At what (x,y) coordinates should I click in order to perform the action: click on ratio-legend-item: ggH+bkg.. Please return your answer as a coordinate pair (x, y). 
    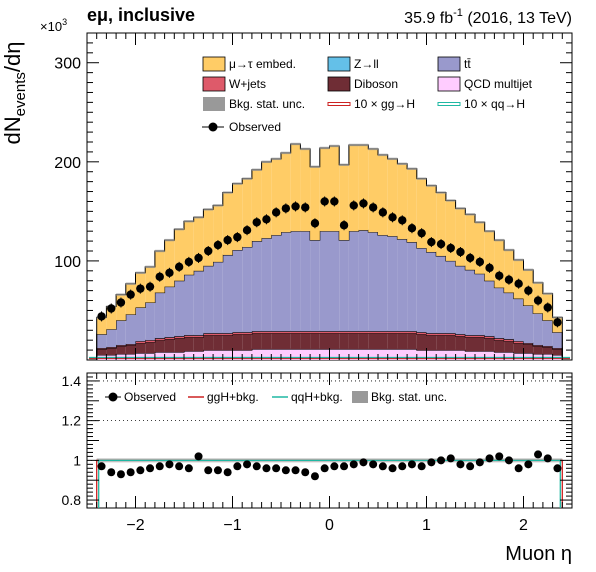
    Looking at the image, I should click on (223, 397).